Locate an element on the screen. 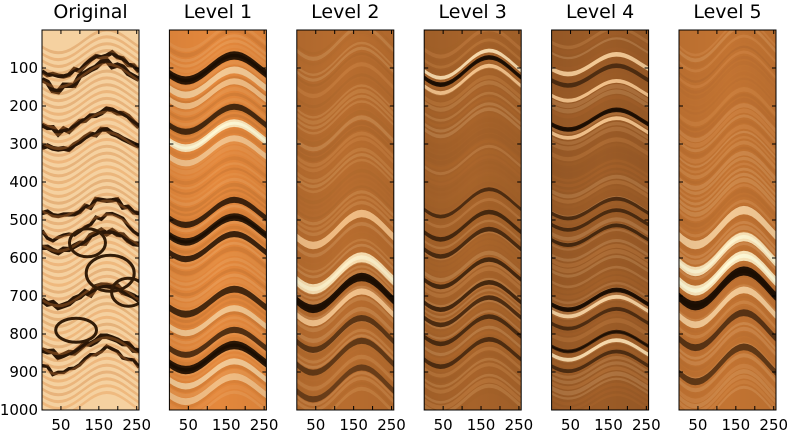 This screenshot has width=789, height=433. y-tick-label: 900 is located at coordinates (23, 372).